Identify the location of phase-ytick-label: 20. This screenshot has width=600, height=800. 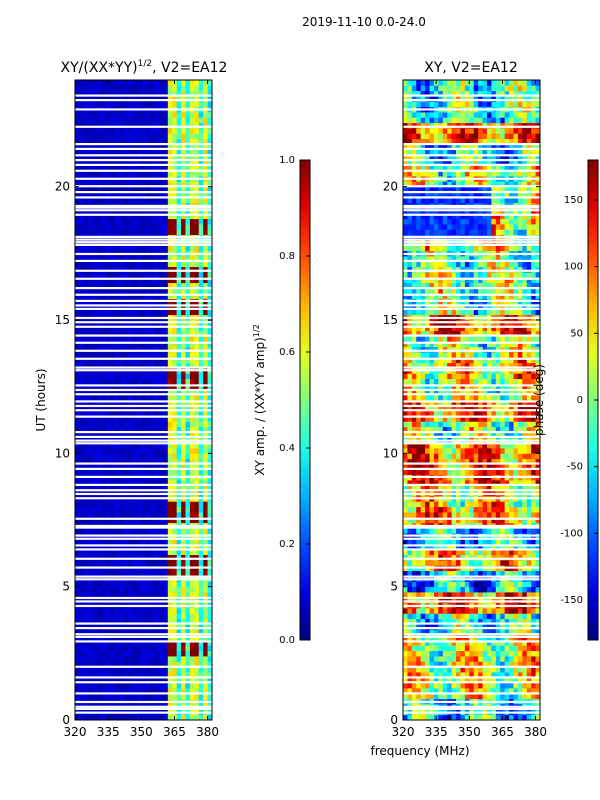
(390, 187).